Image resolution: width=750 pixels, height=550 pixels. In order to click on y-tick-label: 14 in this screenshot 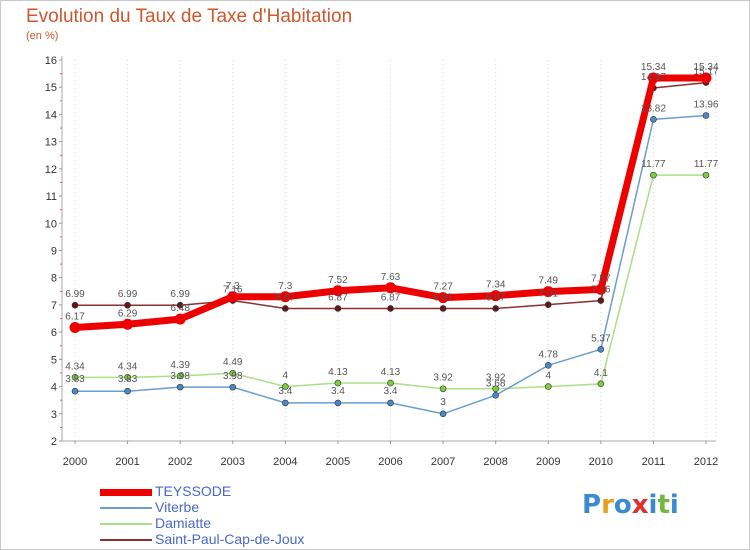, I will do `click(51, 115)`.